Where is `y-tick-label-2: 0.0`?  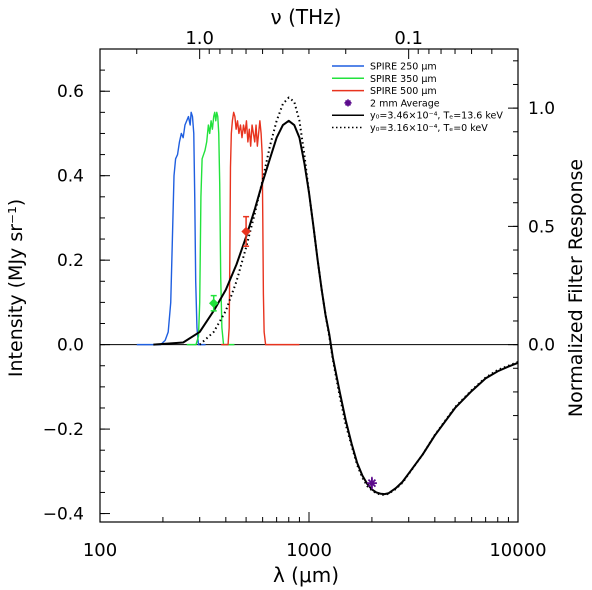
y-tick-label-2: 0.0 is located at coordinates (70, 346).